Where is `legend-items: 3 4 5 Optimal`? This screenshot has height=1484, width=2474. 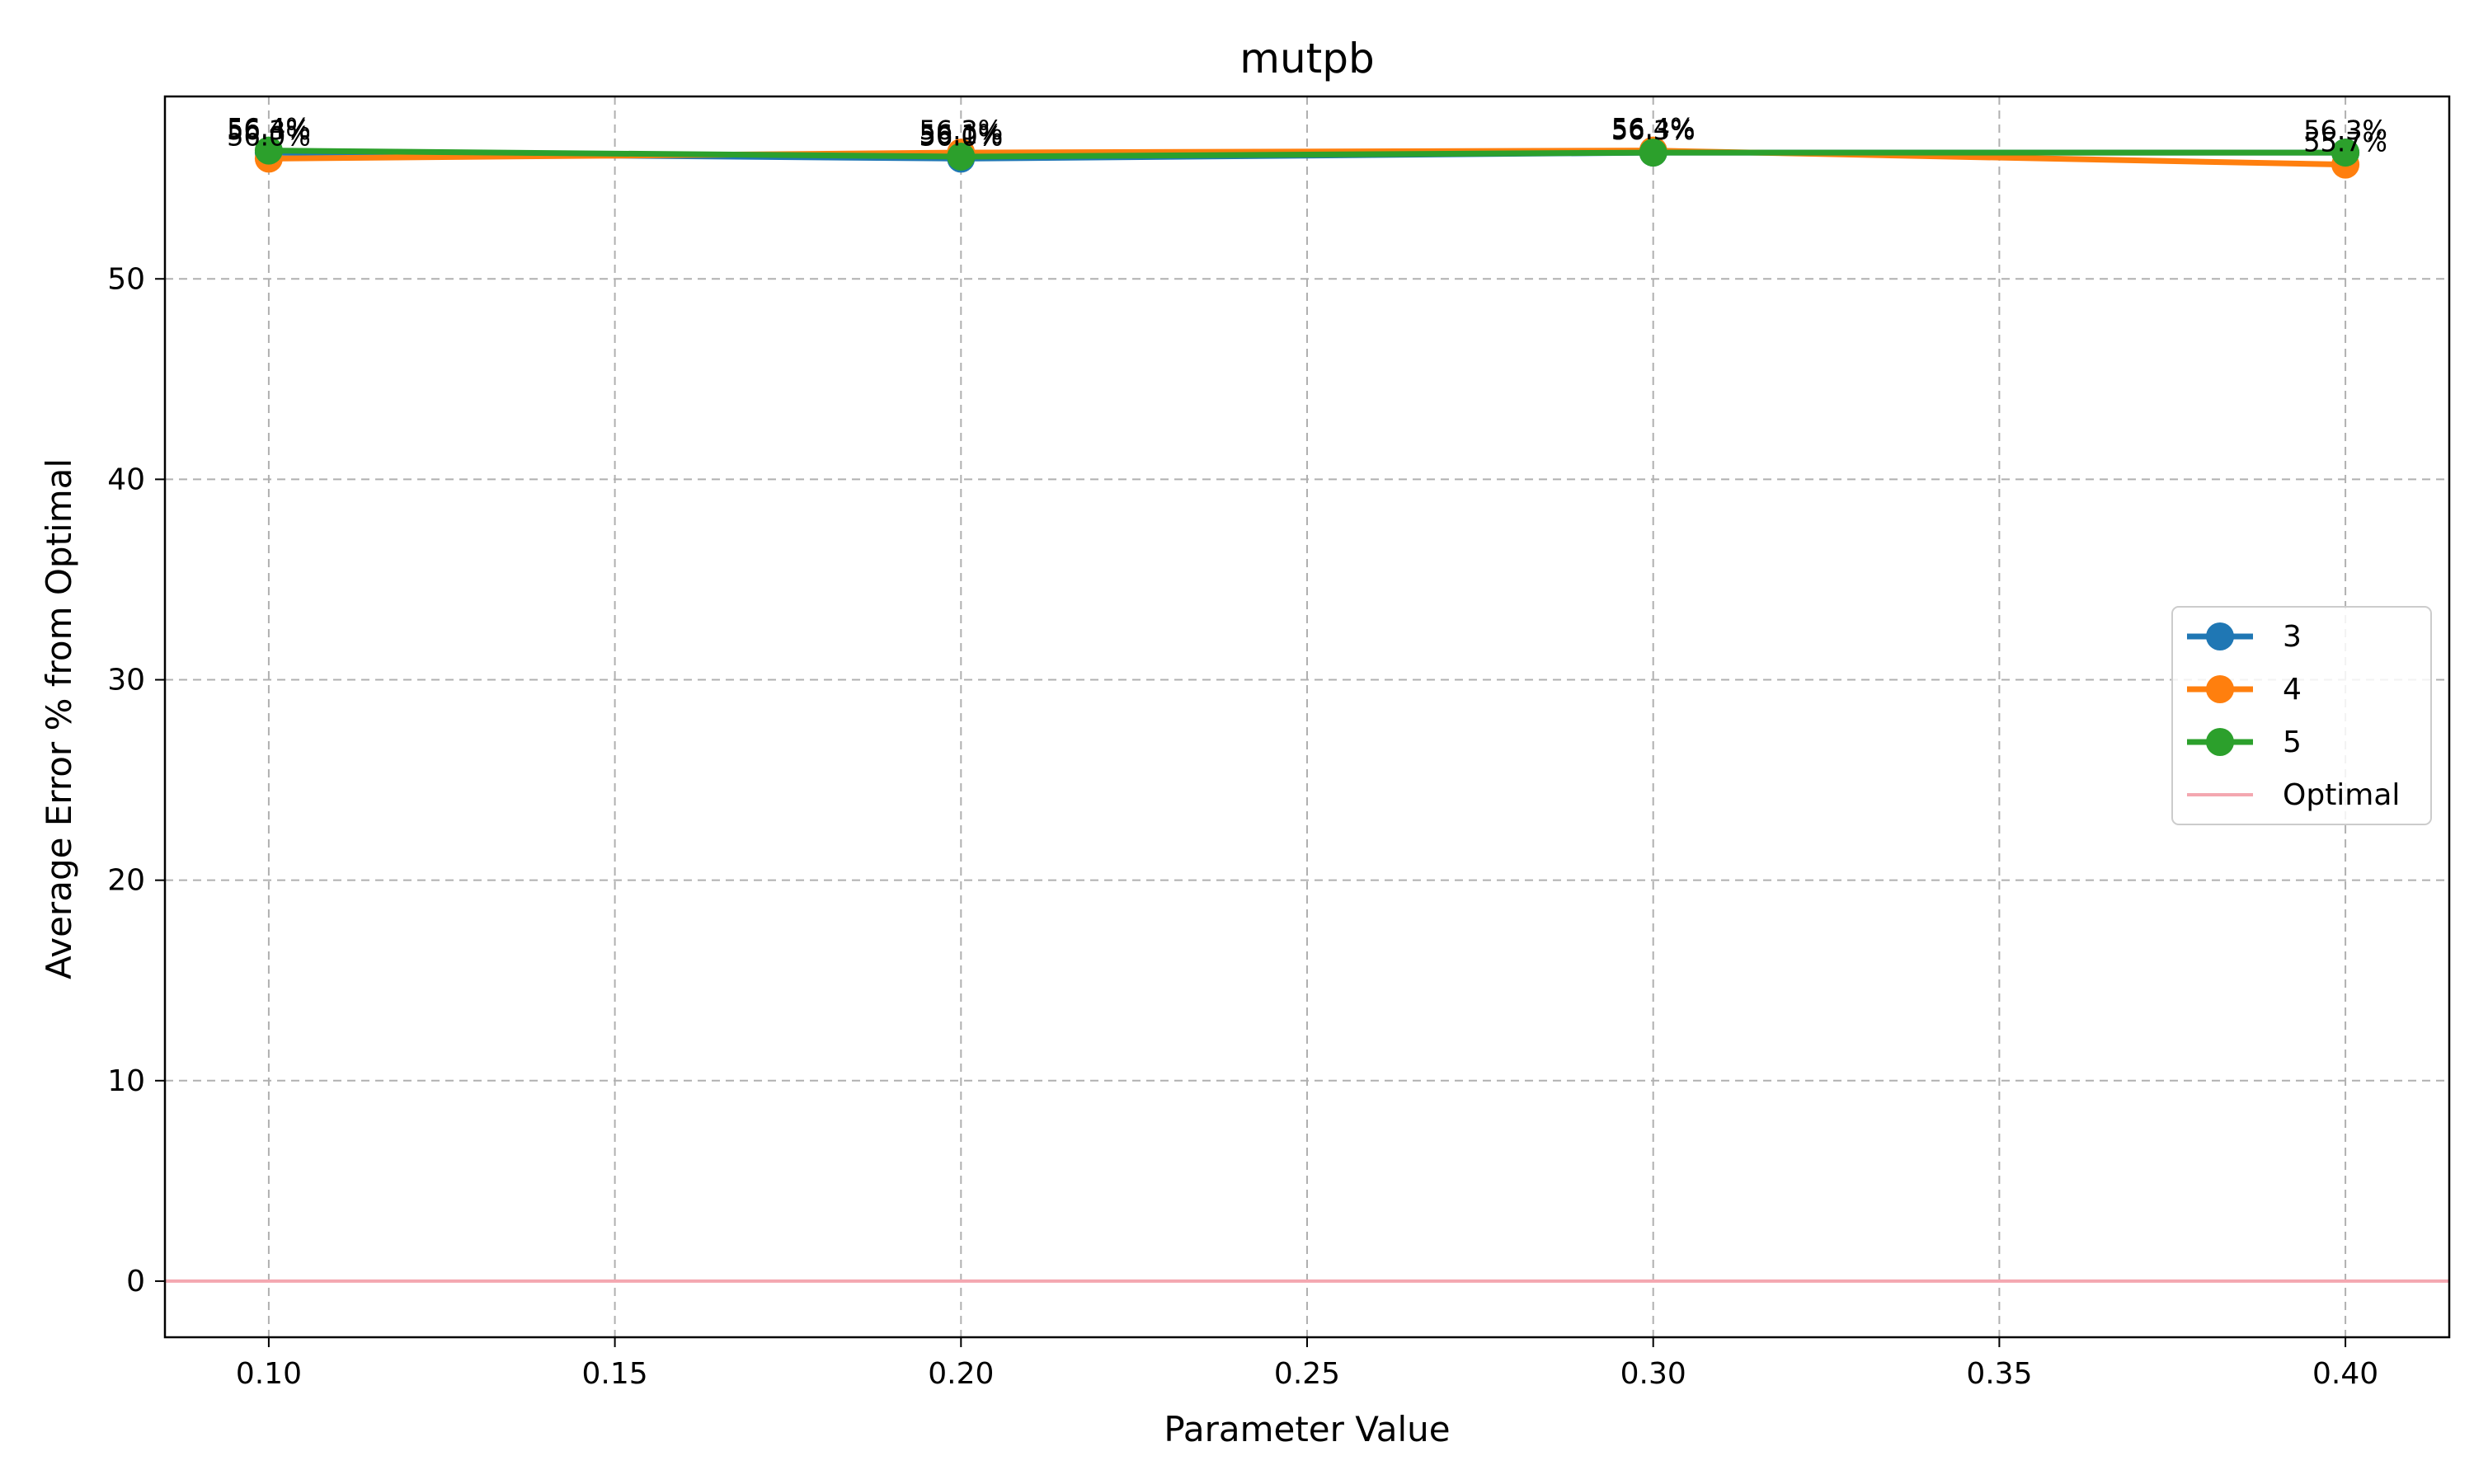
legend-items: 3 4 5 Optimal is located at coordinates (2293, 716).